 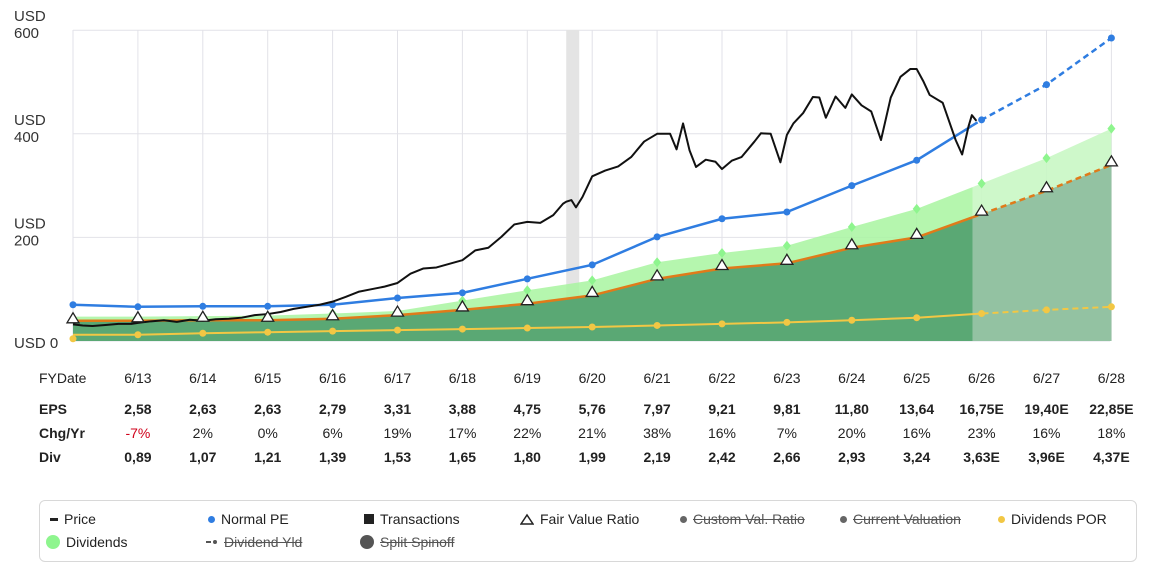 I want to click on price-dash-icon, so click(x=54, y=519).